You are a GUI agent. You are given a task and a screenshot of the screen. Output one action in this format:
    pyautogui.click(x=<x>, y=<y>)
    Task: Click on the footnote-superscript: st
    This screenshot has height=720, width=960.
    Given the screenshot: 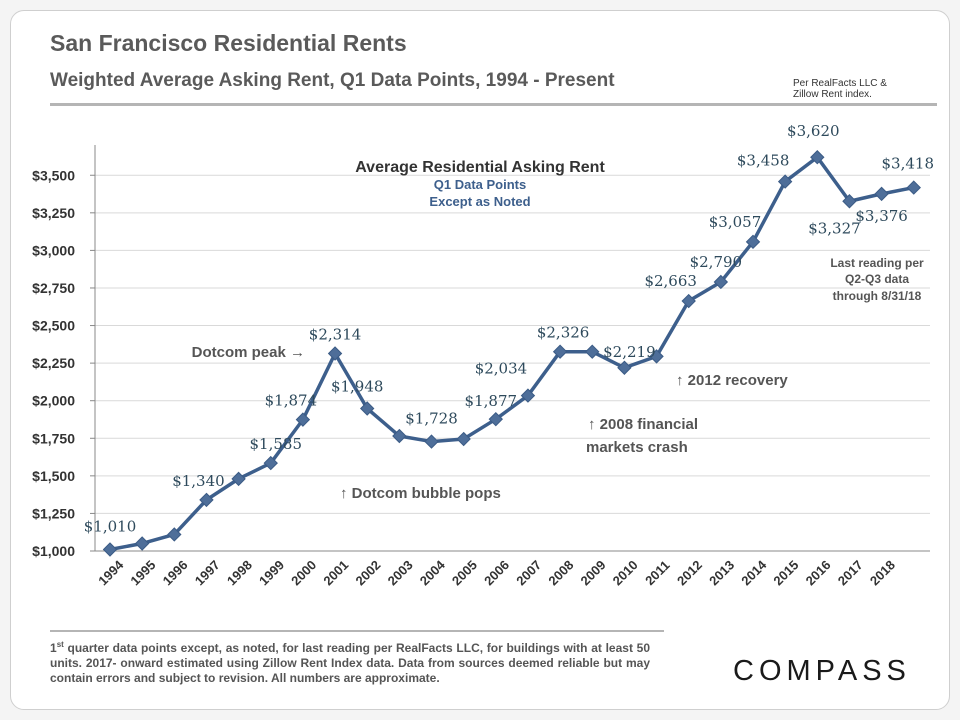 What is the action you would take?
    pyautogui.click(x=60, y=644)
    